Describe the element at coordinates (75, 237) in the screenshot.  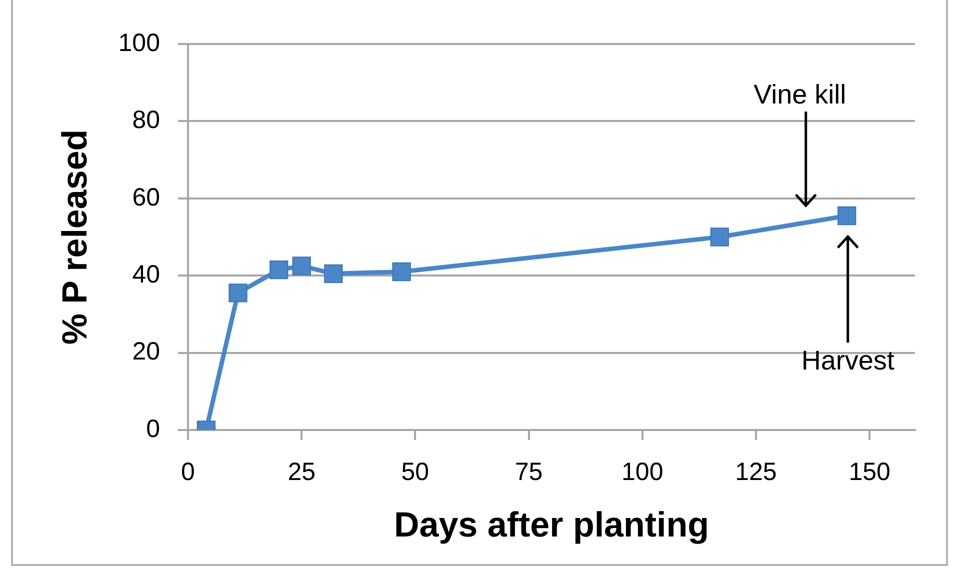
I see `y-axis-title: % P released` at that location.